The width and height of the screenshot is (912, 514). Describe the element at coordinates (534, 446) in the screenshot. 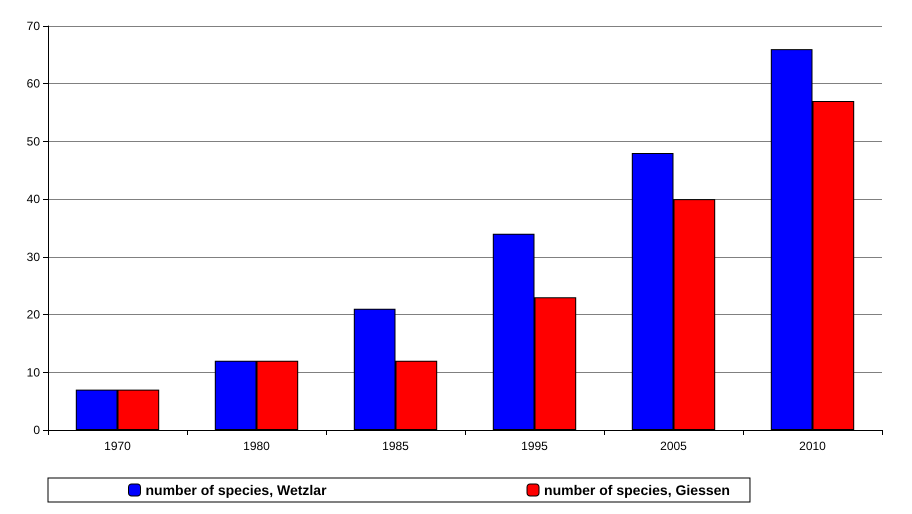

I see `x-tick-label: 1995` at that location.